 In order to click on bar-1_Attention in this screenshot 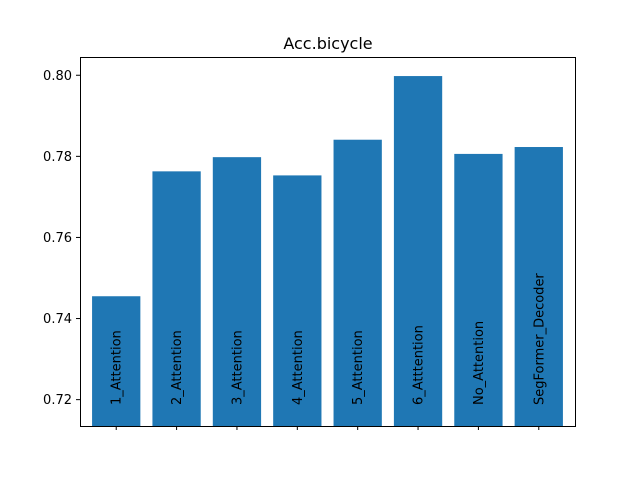, I will do `click(116, 361)`.